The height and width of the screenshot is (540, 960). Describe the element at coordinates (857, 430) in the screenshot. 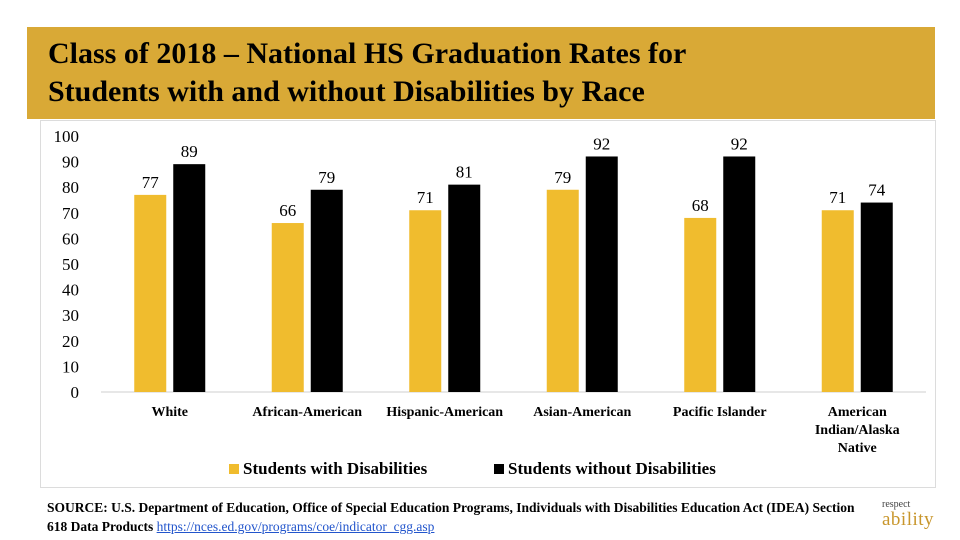

I see `category-label: Indian/Alaska` at that location.